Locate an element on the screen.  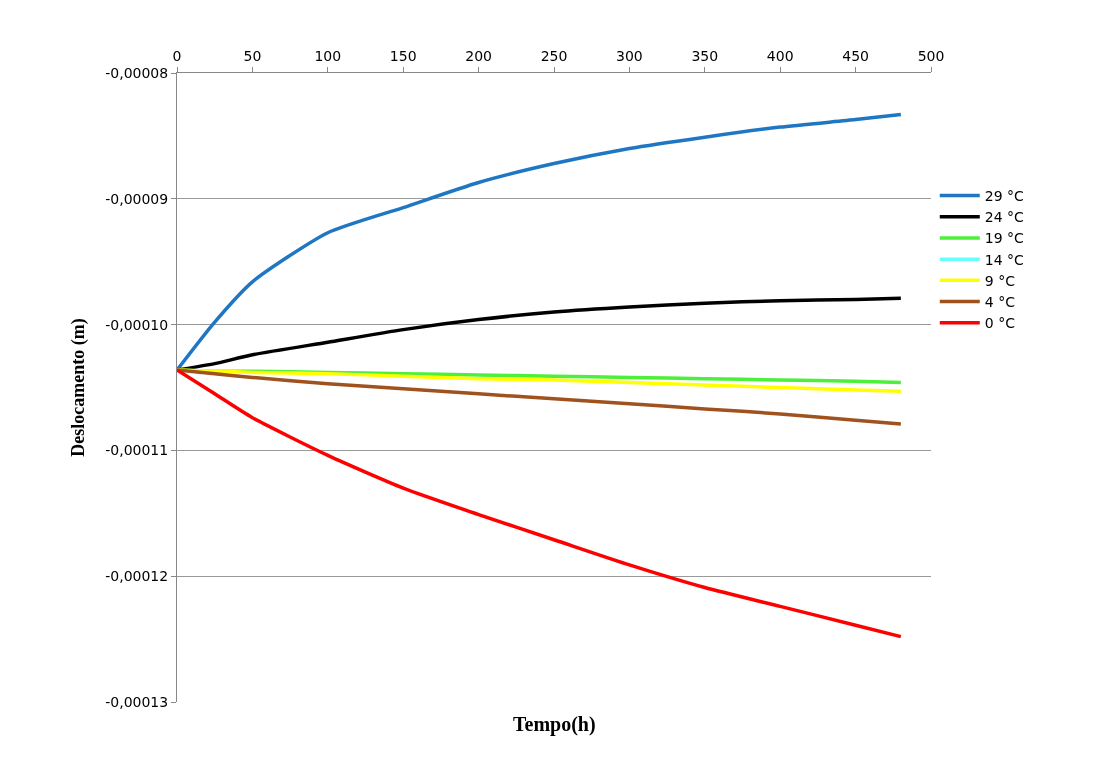
legend-label: 14 °C is located at coordinates (1004, 259).